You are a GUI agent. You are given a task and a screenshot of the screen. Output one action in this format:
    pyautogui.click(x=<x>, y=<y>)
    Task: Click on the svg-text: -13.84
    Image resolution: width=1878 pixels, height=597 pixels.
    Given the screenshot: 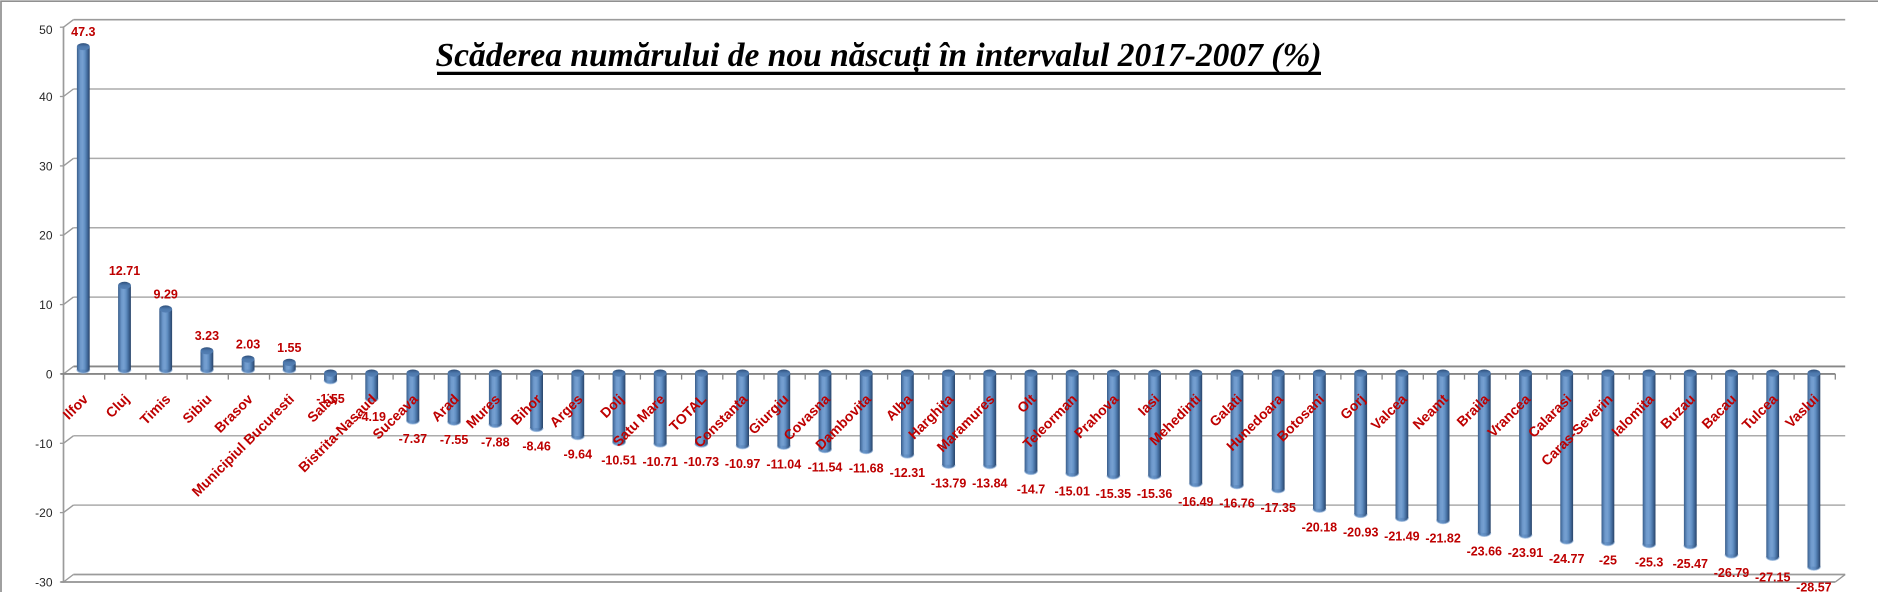 What is the action you would take?
    pyautogui.click(x=989, y=484)
    